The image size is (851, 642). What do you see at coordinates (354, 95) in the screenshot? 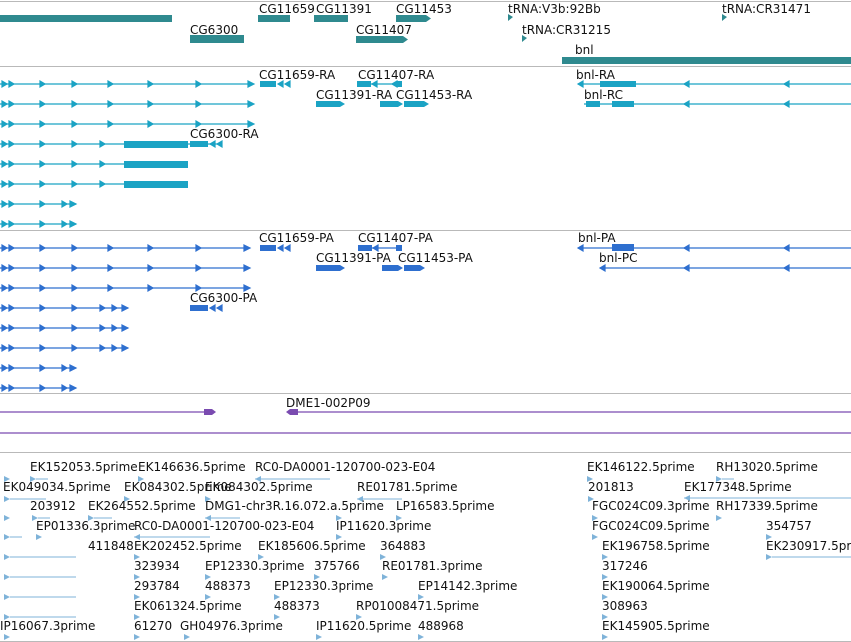
I see `transcript-label: CG11391-RA` at bounding box center [354, 95].